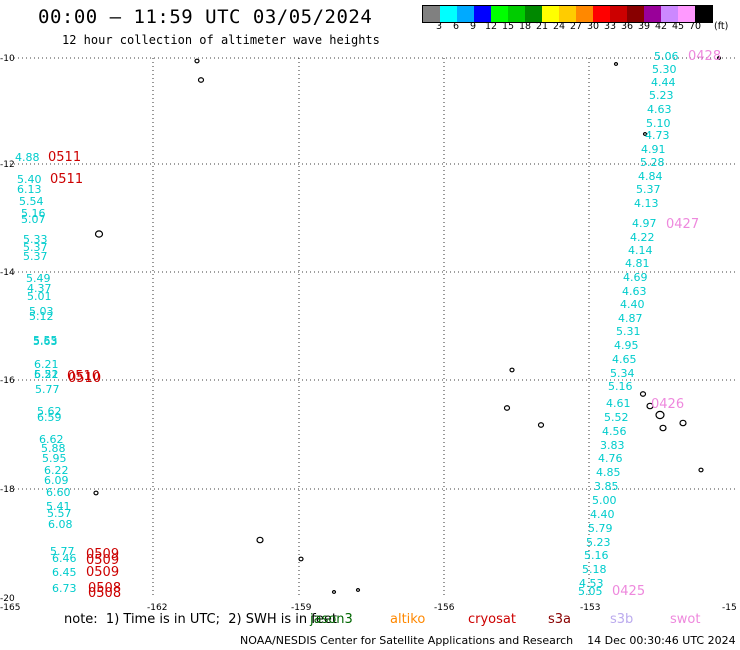 The height and width of the screenshot is (650, 740). What do you see at coordinates (542, 26) in the screenshot?
I see `color-scale-label: 21` at bounding box center [542, 26].